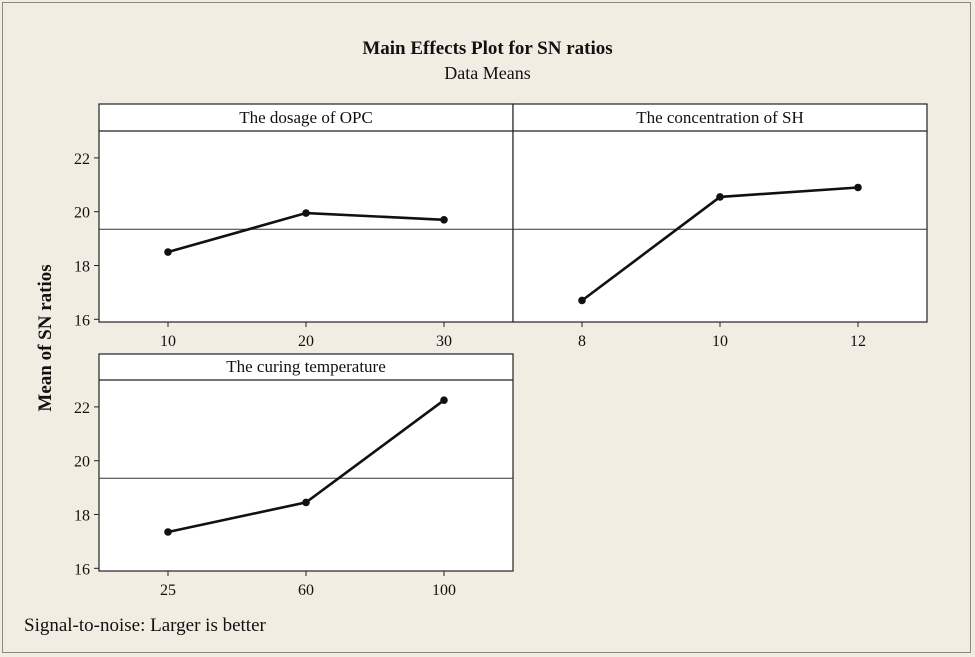  Describe the element at coordinates (306, 366) in the screenshot. I see `panel-title: The curing temperature` at that location.